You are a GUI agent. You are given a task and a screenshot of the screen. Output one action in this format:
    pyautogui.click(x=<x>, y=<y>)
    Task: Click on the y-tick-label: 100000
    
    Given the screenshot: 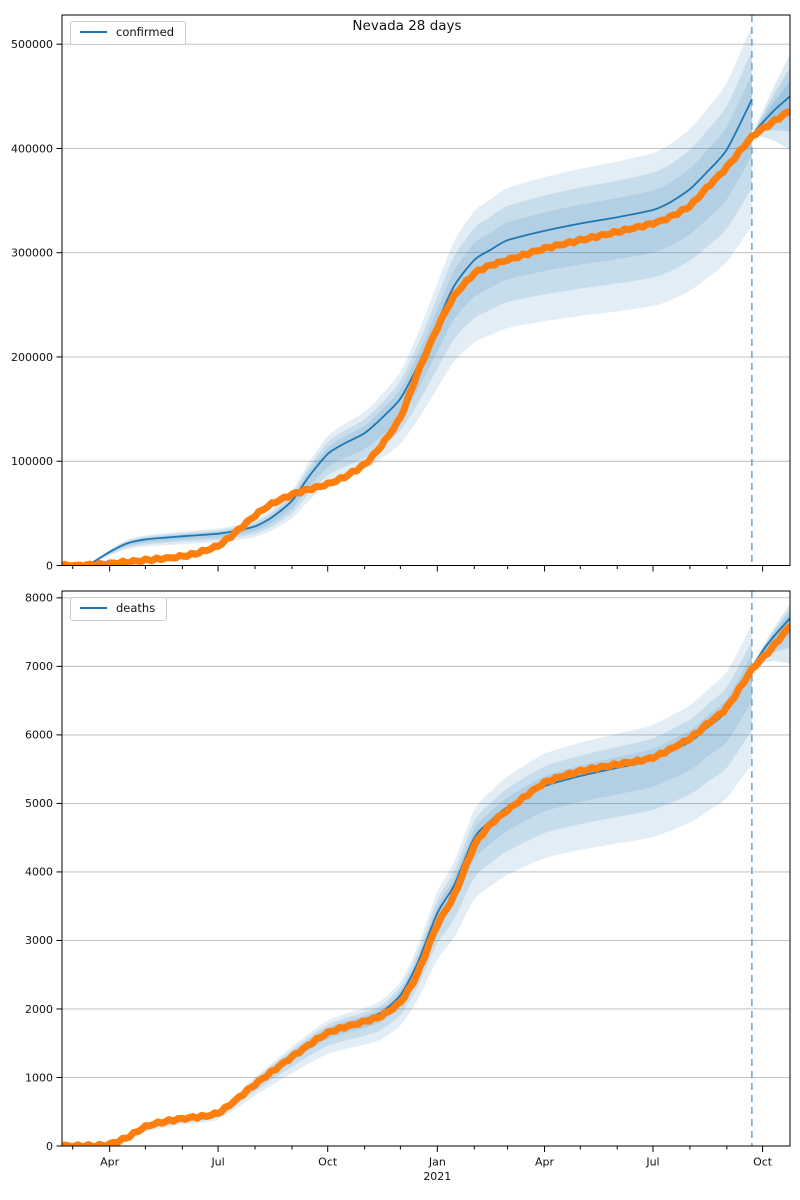 What is the action you would take?
    pyautogui.click(x=32, y=461)
    